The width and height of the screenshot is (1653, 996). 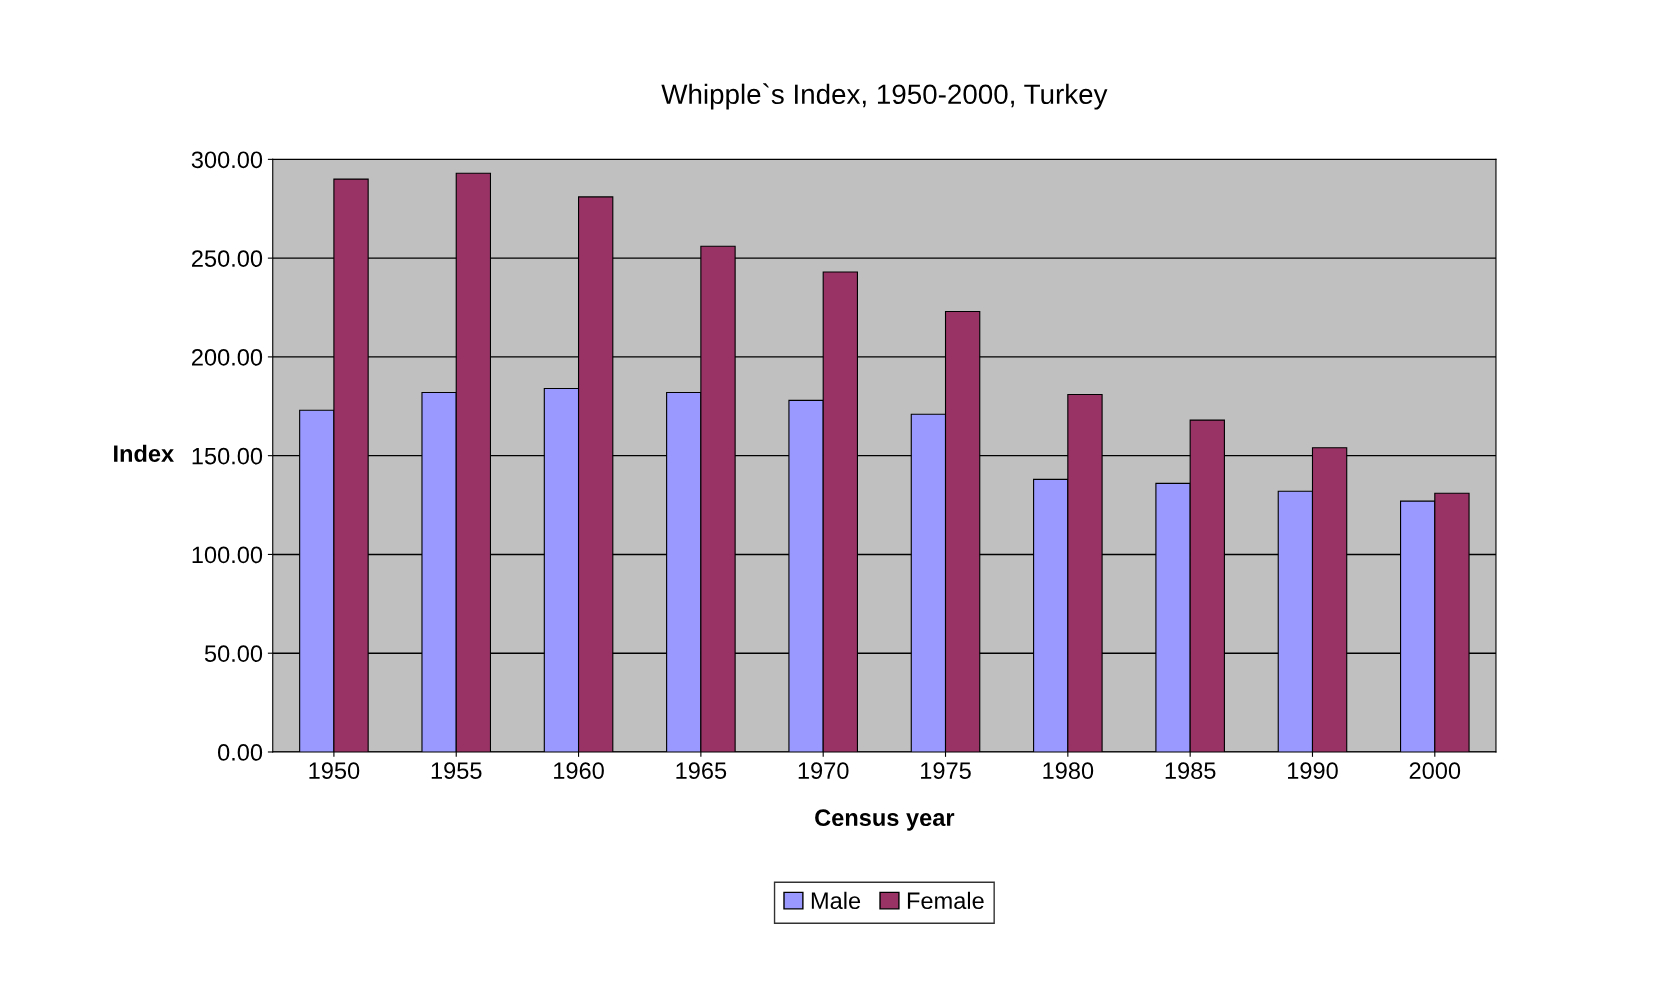 I want to click on x-tick-label: 1960, so click(x=579, y=771).